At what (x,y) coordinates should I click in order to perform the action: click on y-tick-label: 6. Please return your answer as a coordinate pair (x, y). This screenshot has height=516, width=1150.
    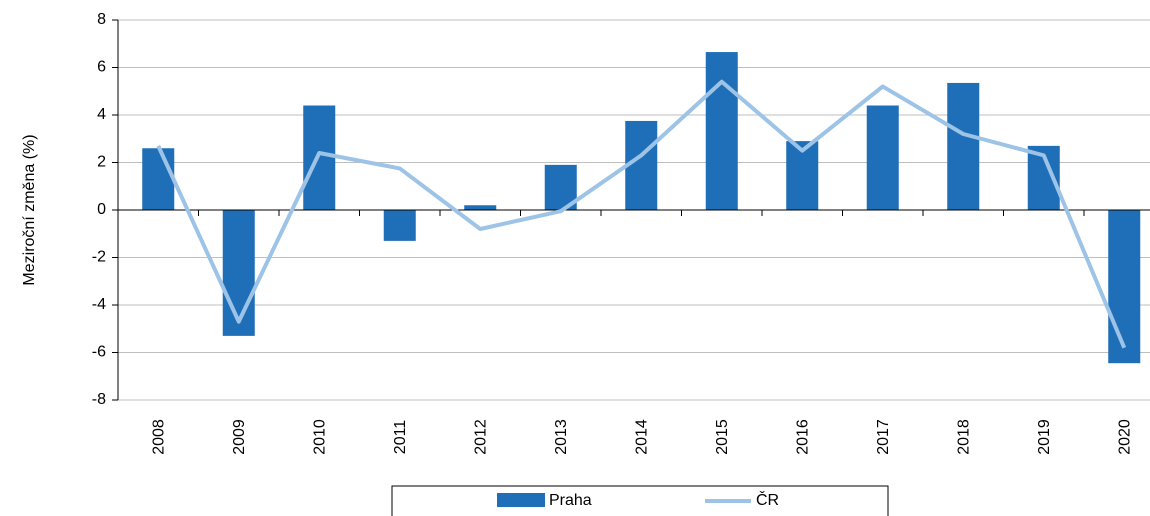
    Looking at the image, I should click on (101, 67).